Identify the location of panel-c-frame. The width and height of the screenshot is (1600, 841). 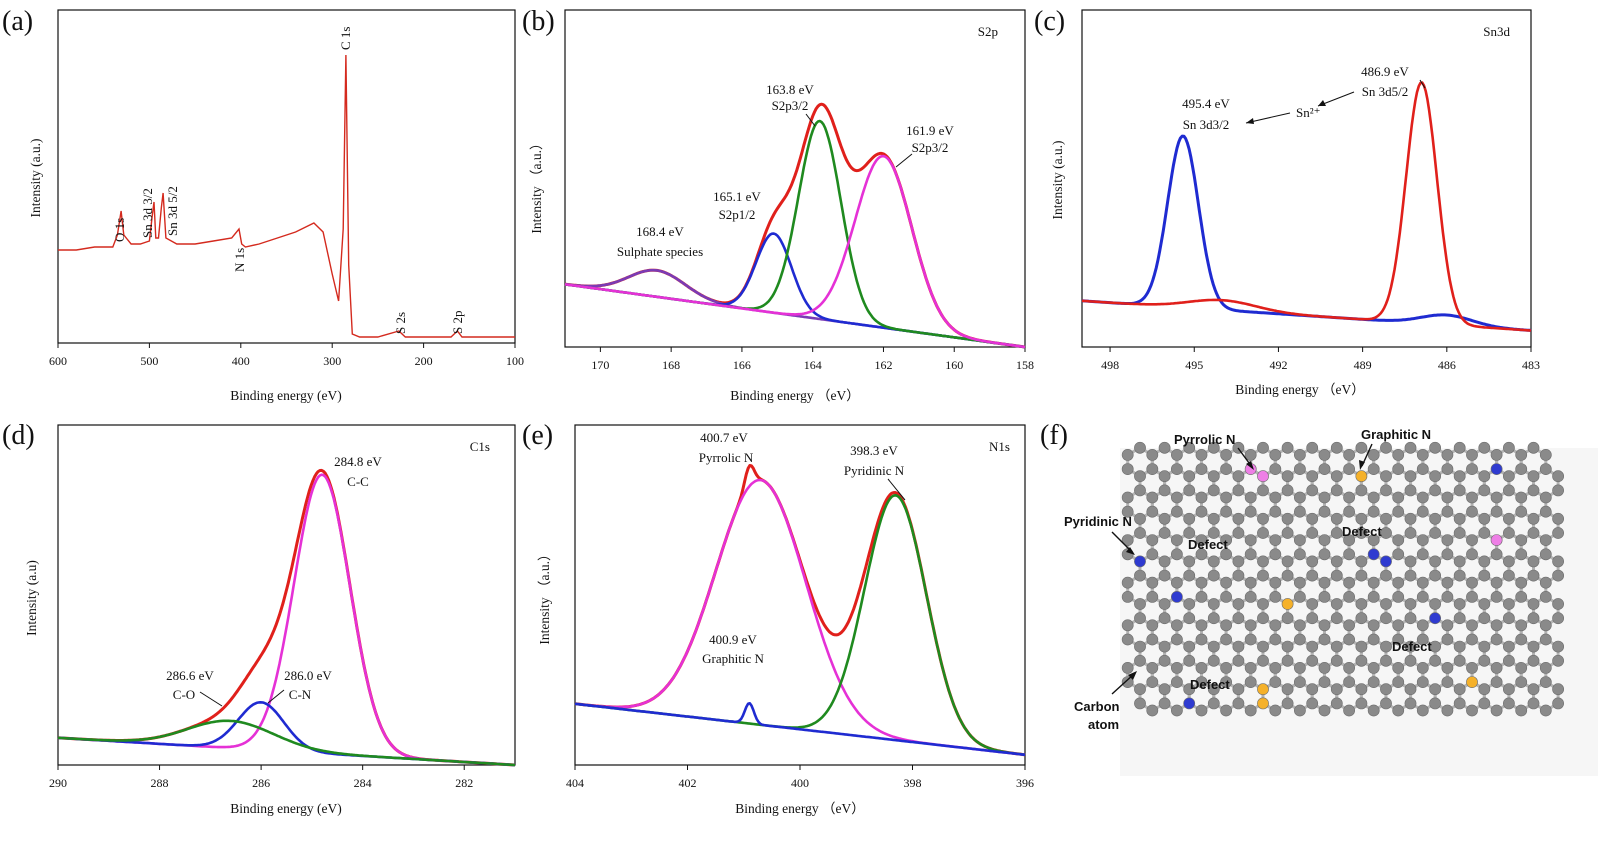
(1306, 178).